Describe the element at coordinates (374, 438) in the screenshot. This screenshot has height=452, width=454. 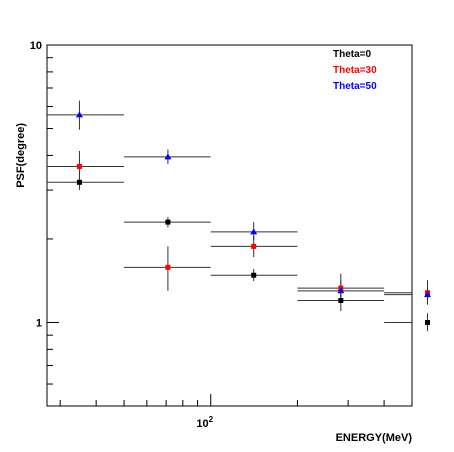
I see `x-axis-label: ENERGY(MeV)` at that location.